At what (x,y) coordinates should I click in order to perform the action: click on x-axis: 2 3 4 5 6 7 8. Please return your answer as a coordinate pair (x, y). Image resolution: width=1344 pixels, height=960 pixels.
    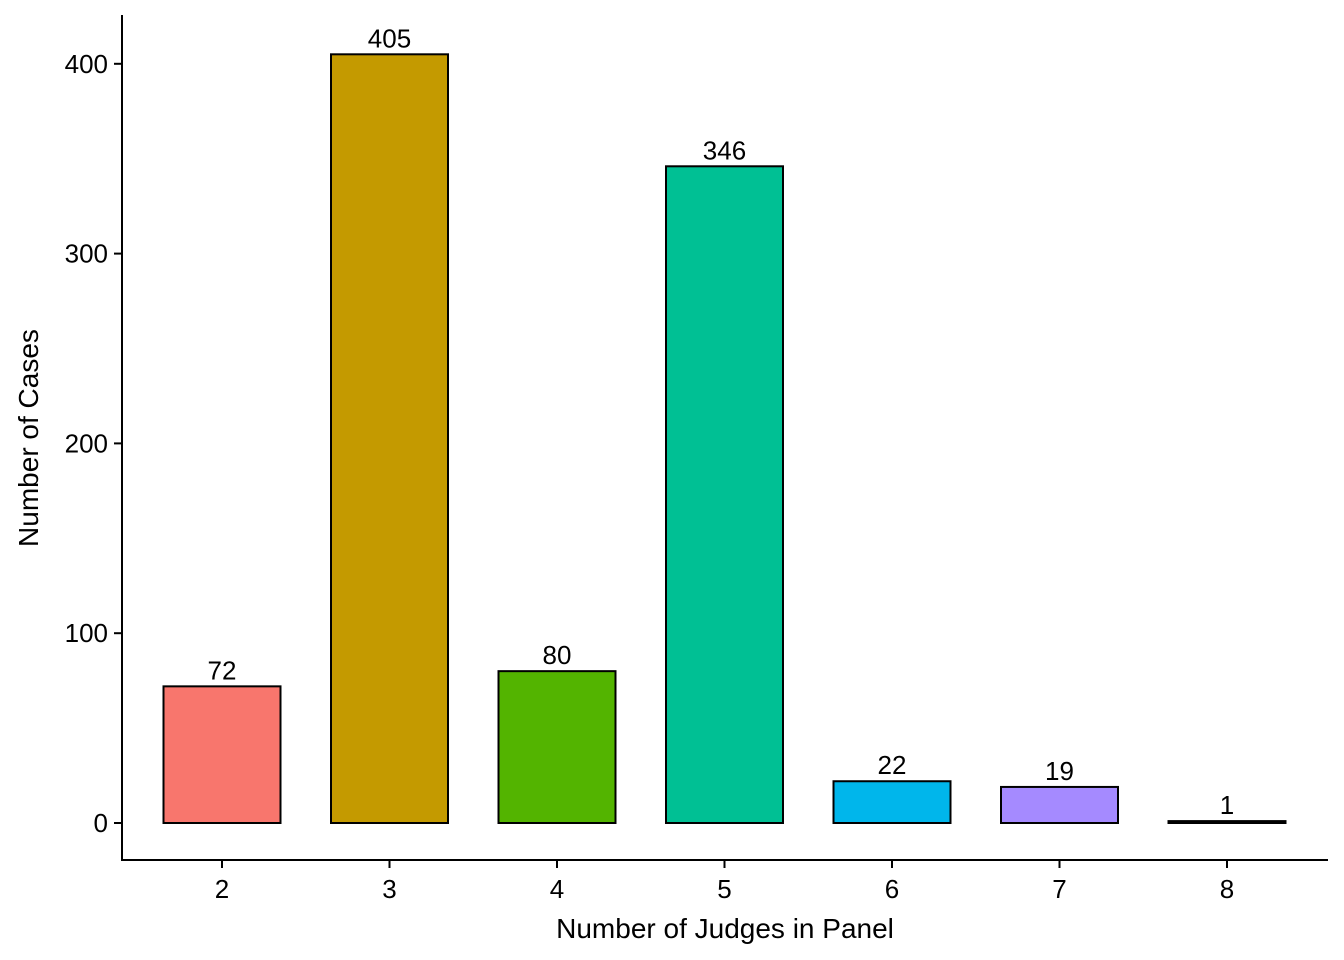
    Looking at the image, I should click on (724, 881).